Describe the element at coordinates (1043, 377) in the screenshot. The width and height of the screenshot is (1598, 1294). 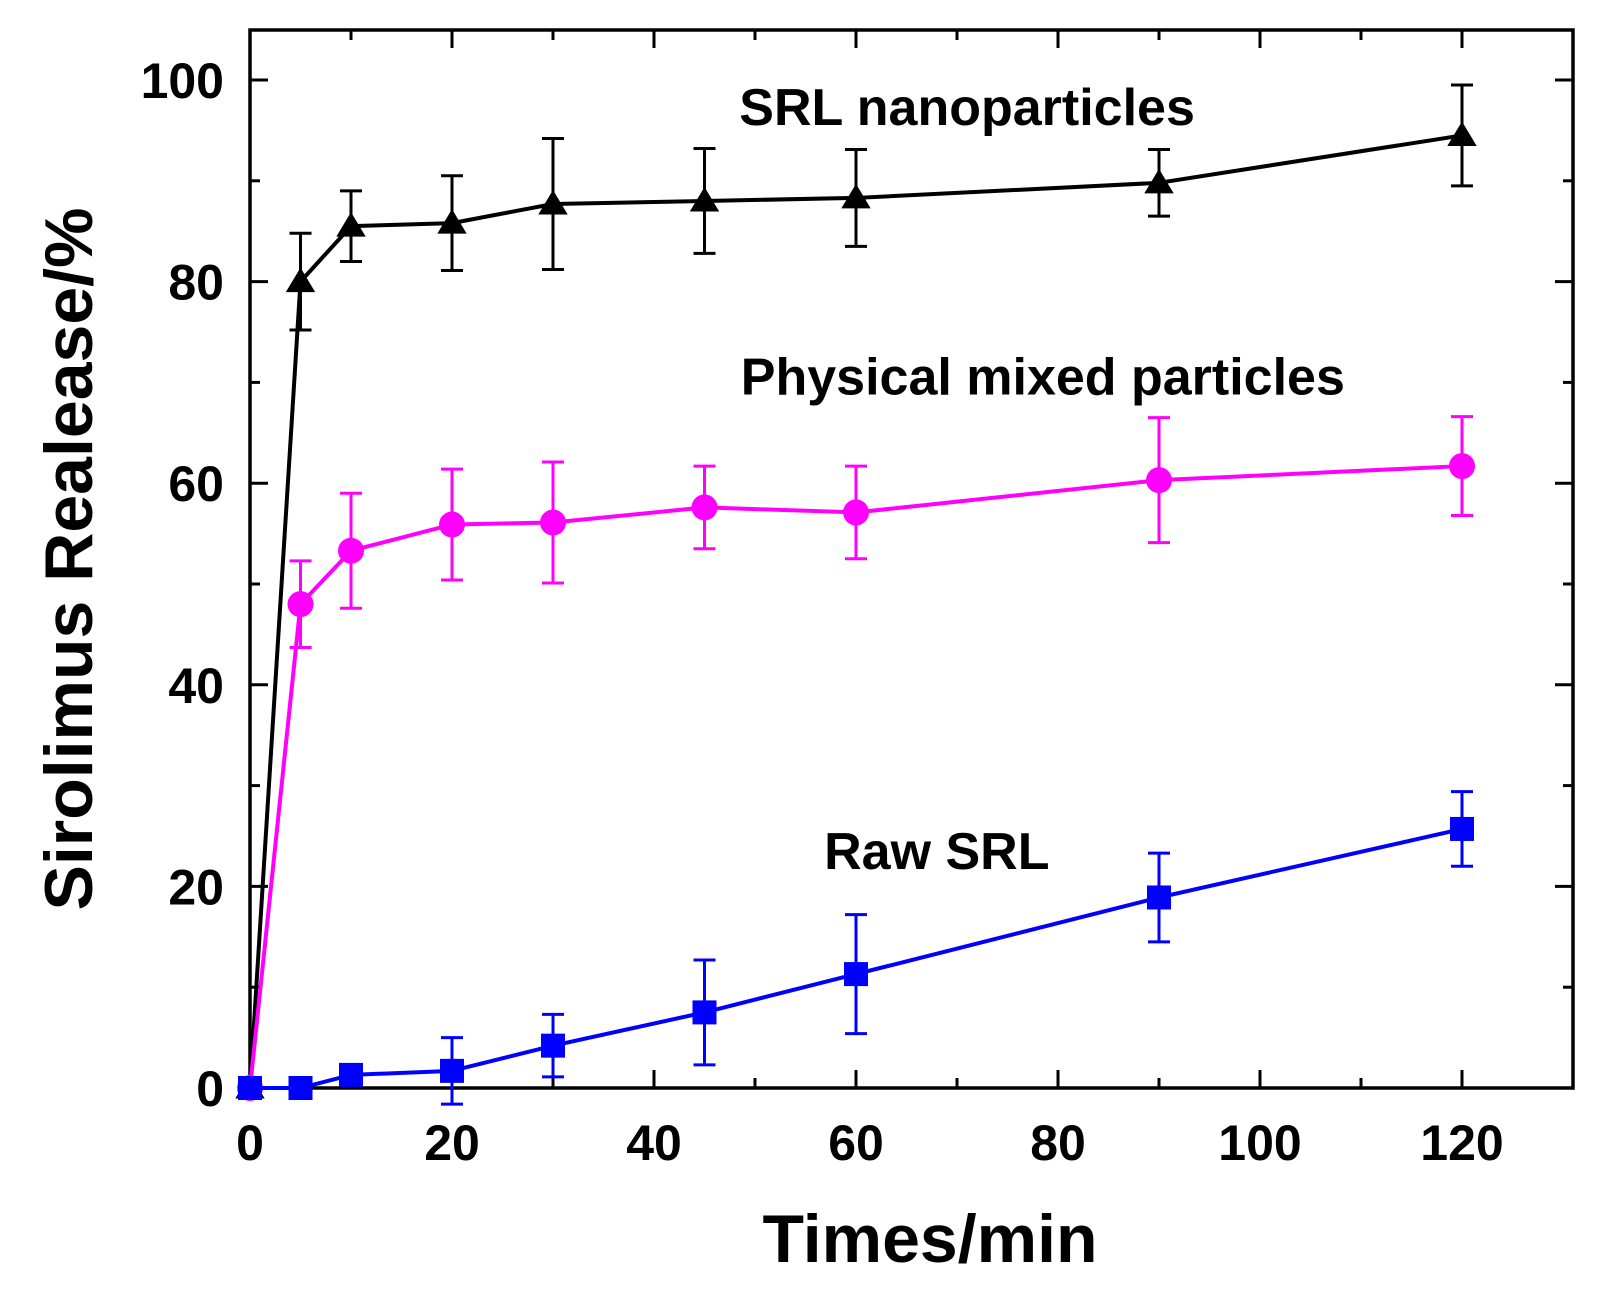
I see `series-annotation: Physical mixed particles` at that location.